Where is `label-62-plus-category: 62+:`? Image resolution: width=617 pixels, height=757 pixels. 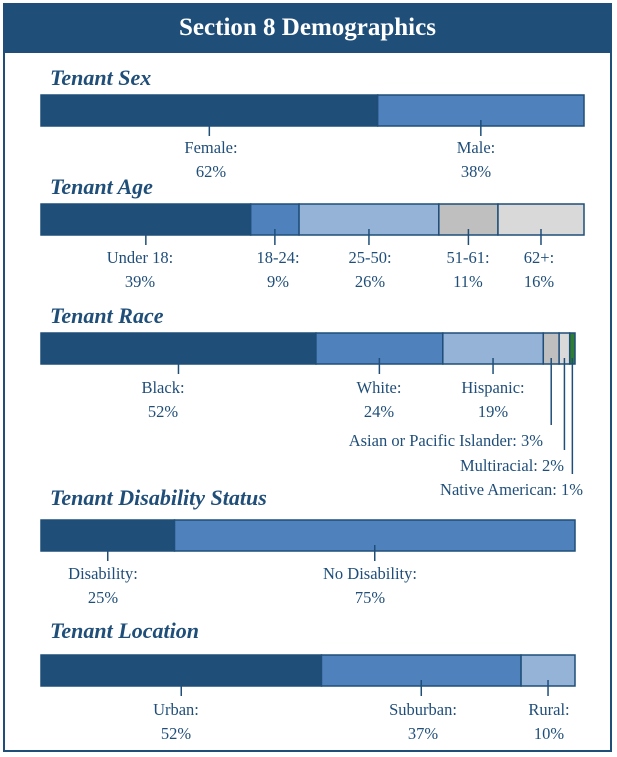 label-62-plus-category: 62+: is located at coordinates (539, 257).